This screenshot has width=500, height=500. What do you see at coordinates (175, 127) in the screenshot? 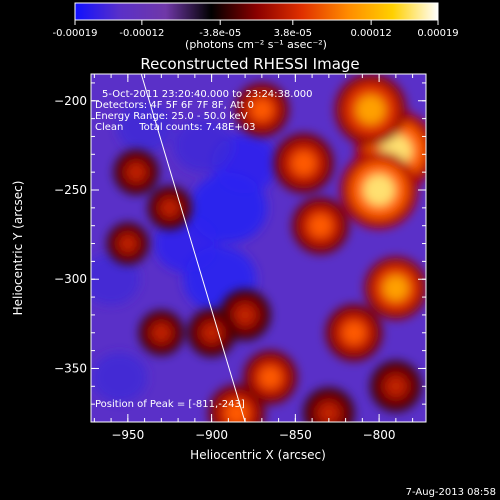
I see `annotation-clean-counts: Clean Total counts: 7.48E+03` at bounding box center [175, 127].